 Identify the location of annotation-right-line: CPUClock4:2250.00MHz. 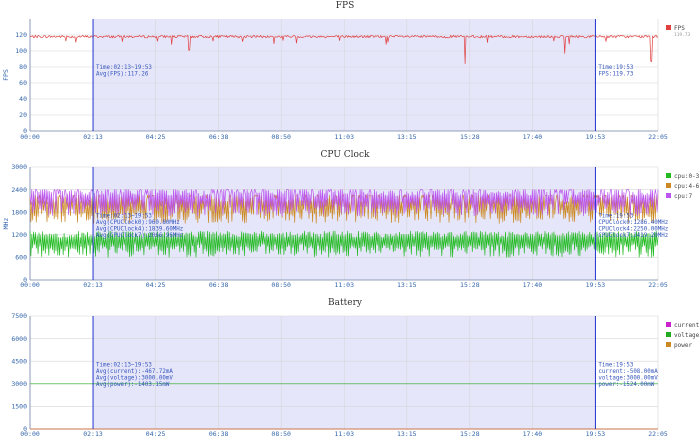
(633, 230).